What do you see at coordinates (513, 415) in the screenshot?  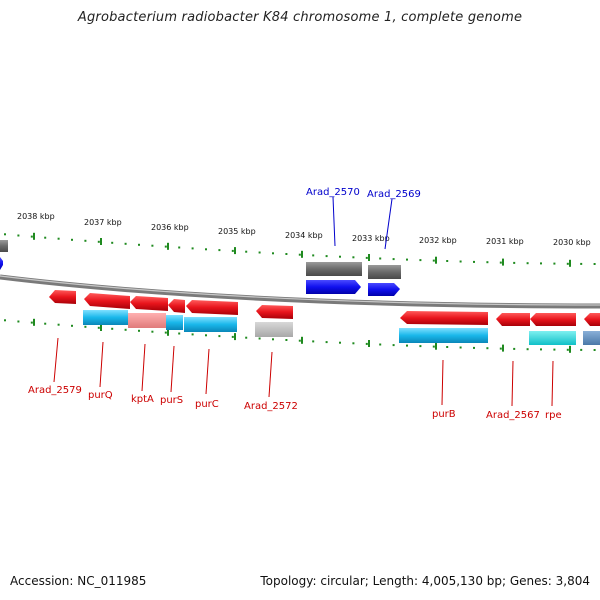 I see `gene-label-arad-2567: Arad_2567` at bounding box center [513, 415].